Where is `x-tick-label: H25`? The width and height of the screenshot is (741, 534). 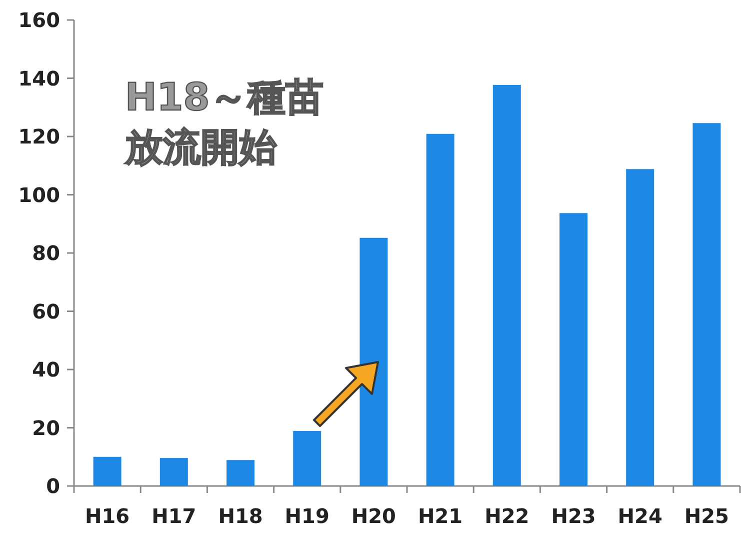 x-tick-label: H25 is located at coordinates (706, 516).